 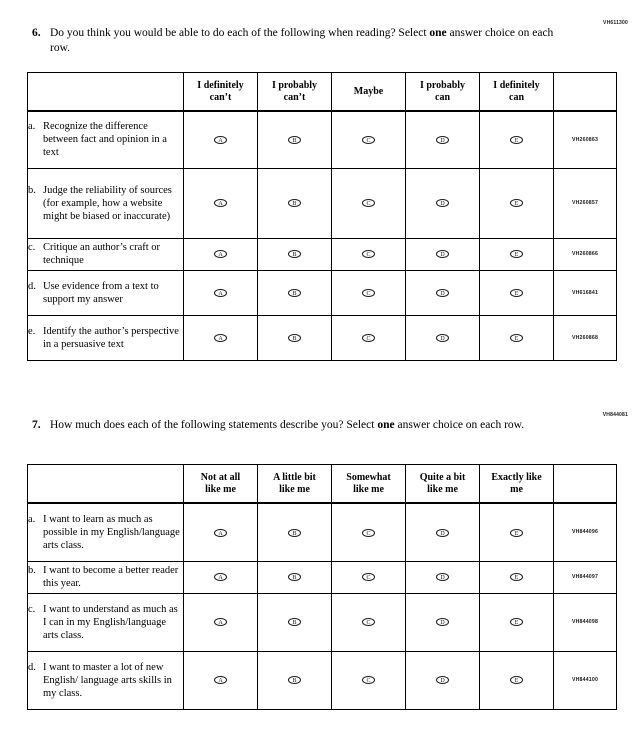 I want to click on matrix-7-row-b-option-5: E, so click(x=516, y=577).